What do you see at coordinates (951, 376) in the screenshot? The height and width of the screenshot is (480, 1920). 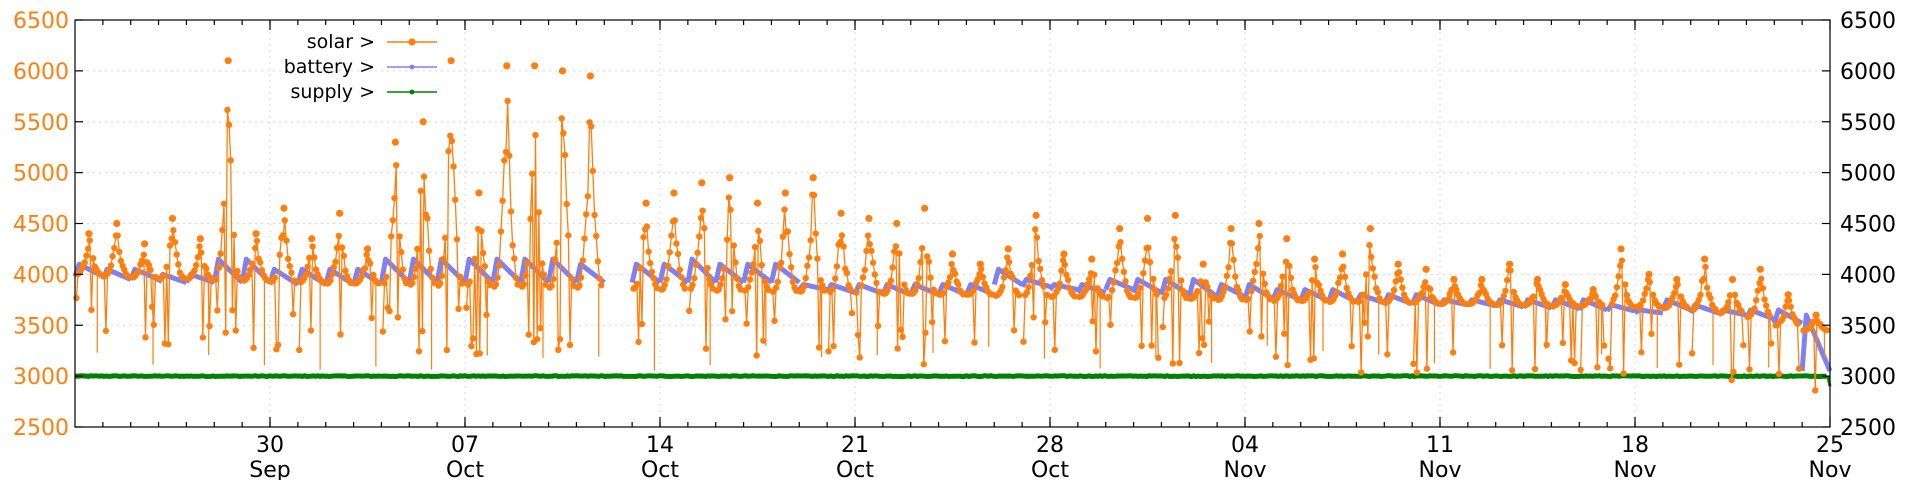 I see `supply-line` at bounding box center [951, 376].